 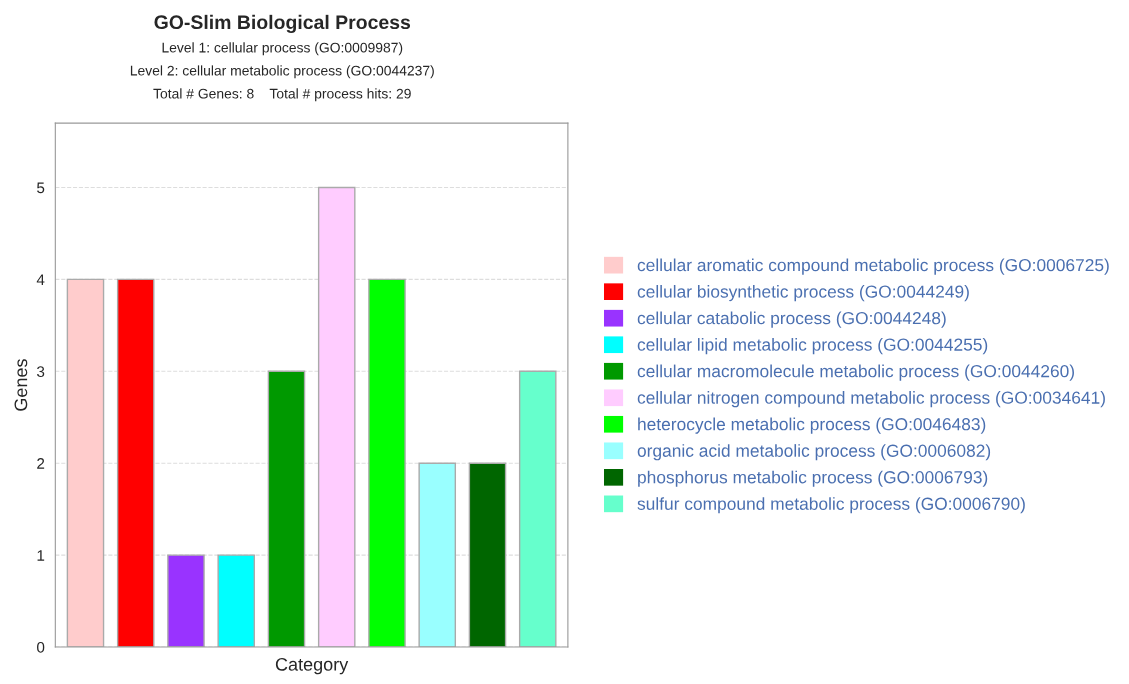 I want to click on legend-label: sulfur compound metabolic process (GO:0006790), so click(x=831, y=505).